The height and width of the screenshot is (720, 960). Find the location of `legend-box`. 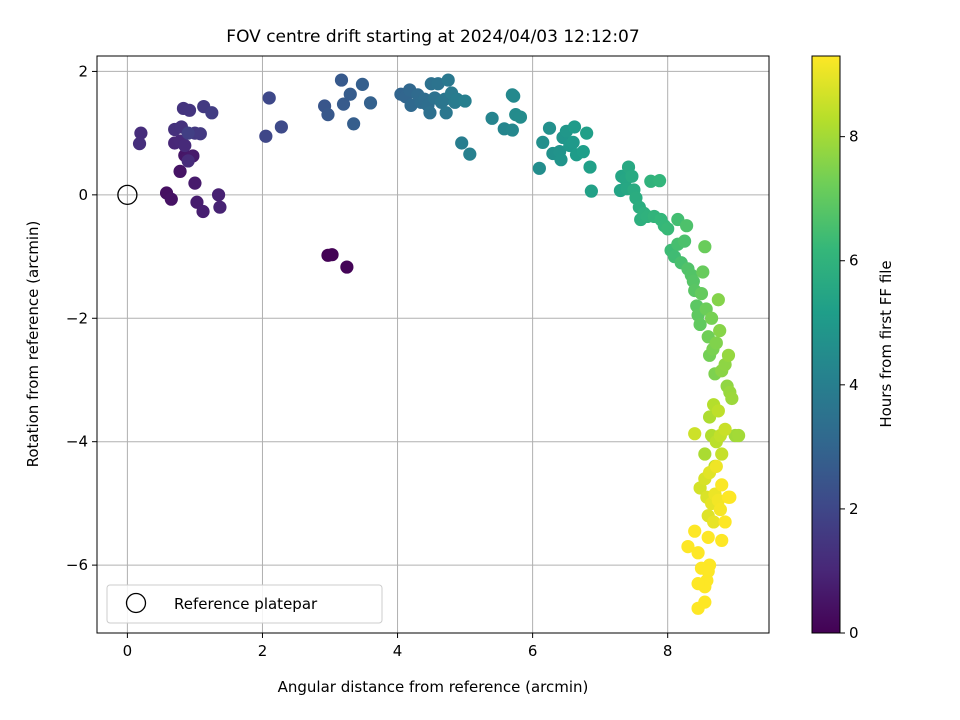

legend-box is located at coordinates (244, 604).